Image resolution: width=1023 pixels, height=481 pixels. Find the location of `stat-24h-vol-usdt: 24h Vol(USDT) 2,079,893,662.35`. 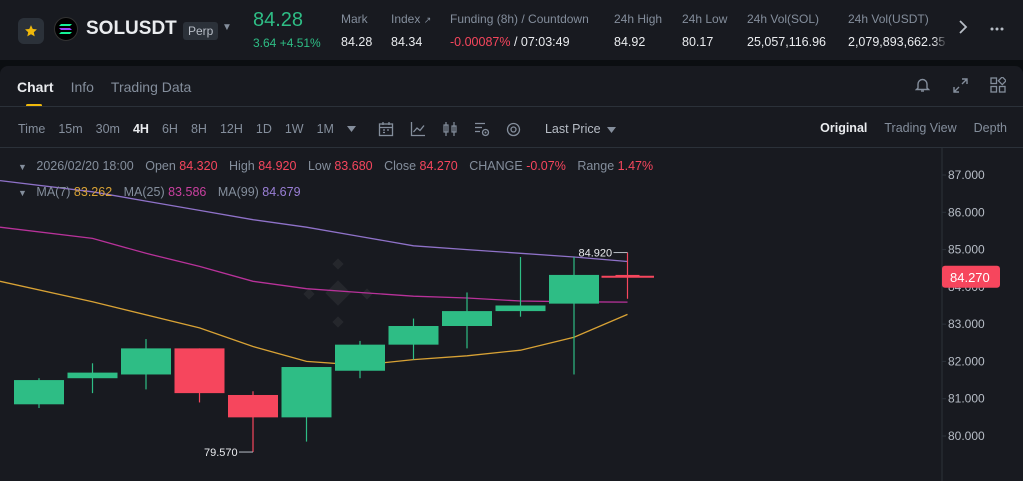

stat-24h-vol-usdt: 24h Vol(USDT) 2,079,893,662.35 is located at coordinates (898, 30).